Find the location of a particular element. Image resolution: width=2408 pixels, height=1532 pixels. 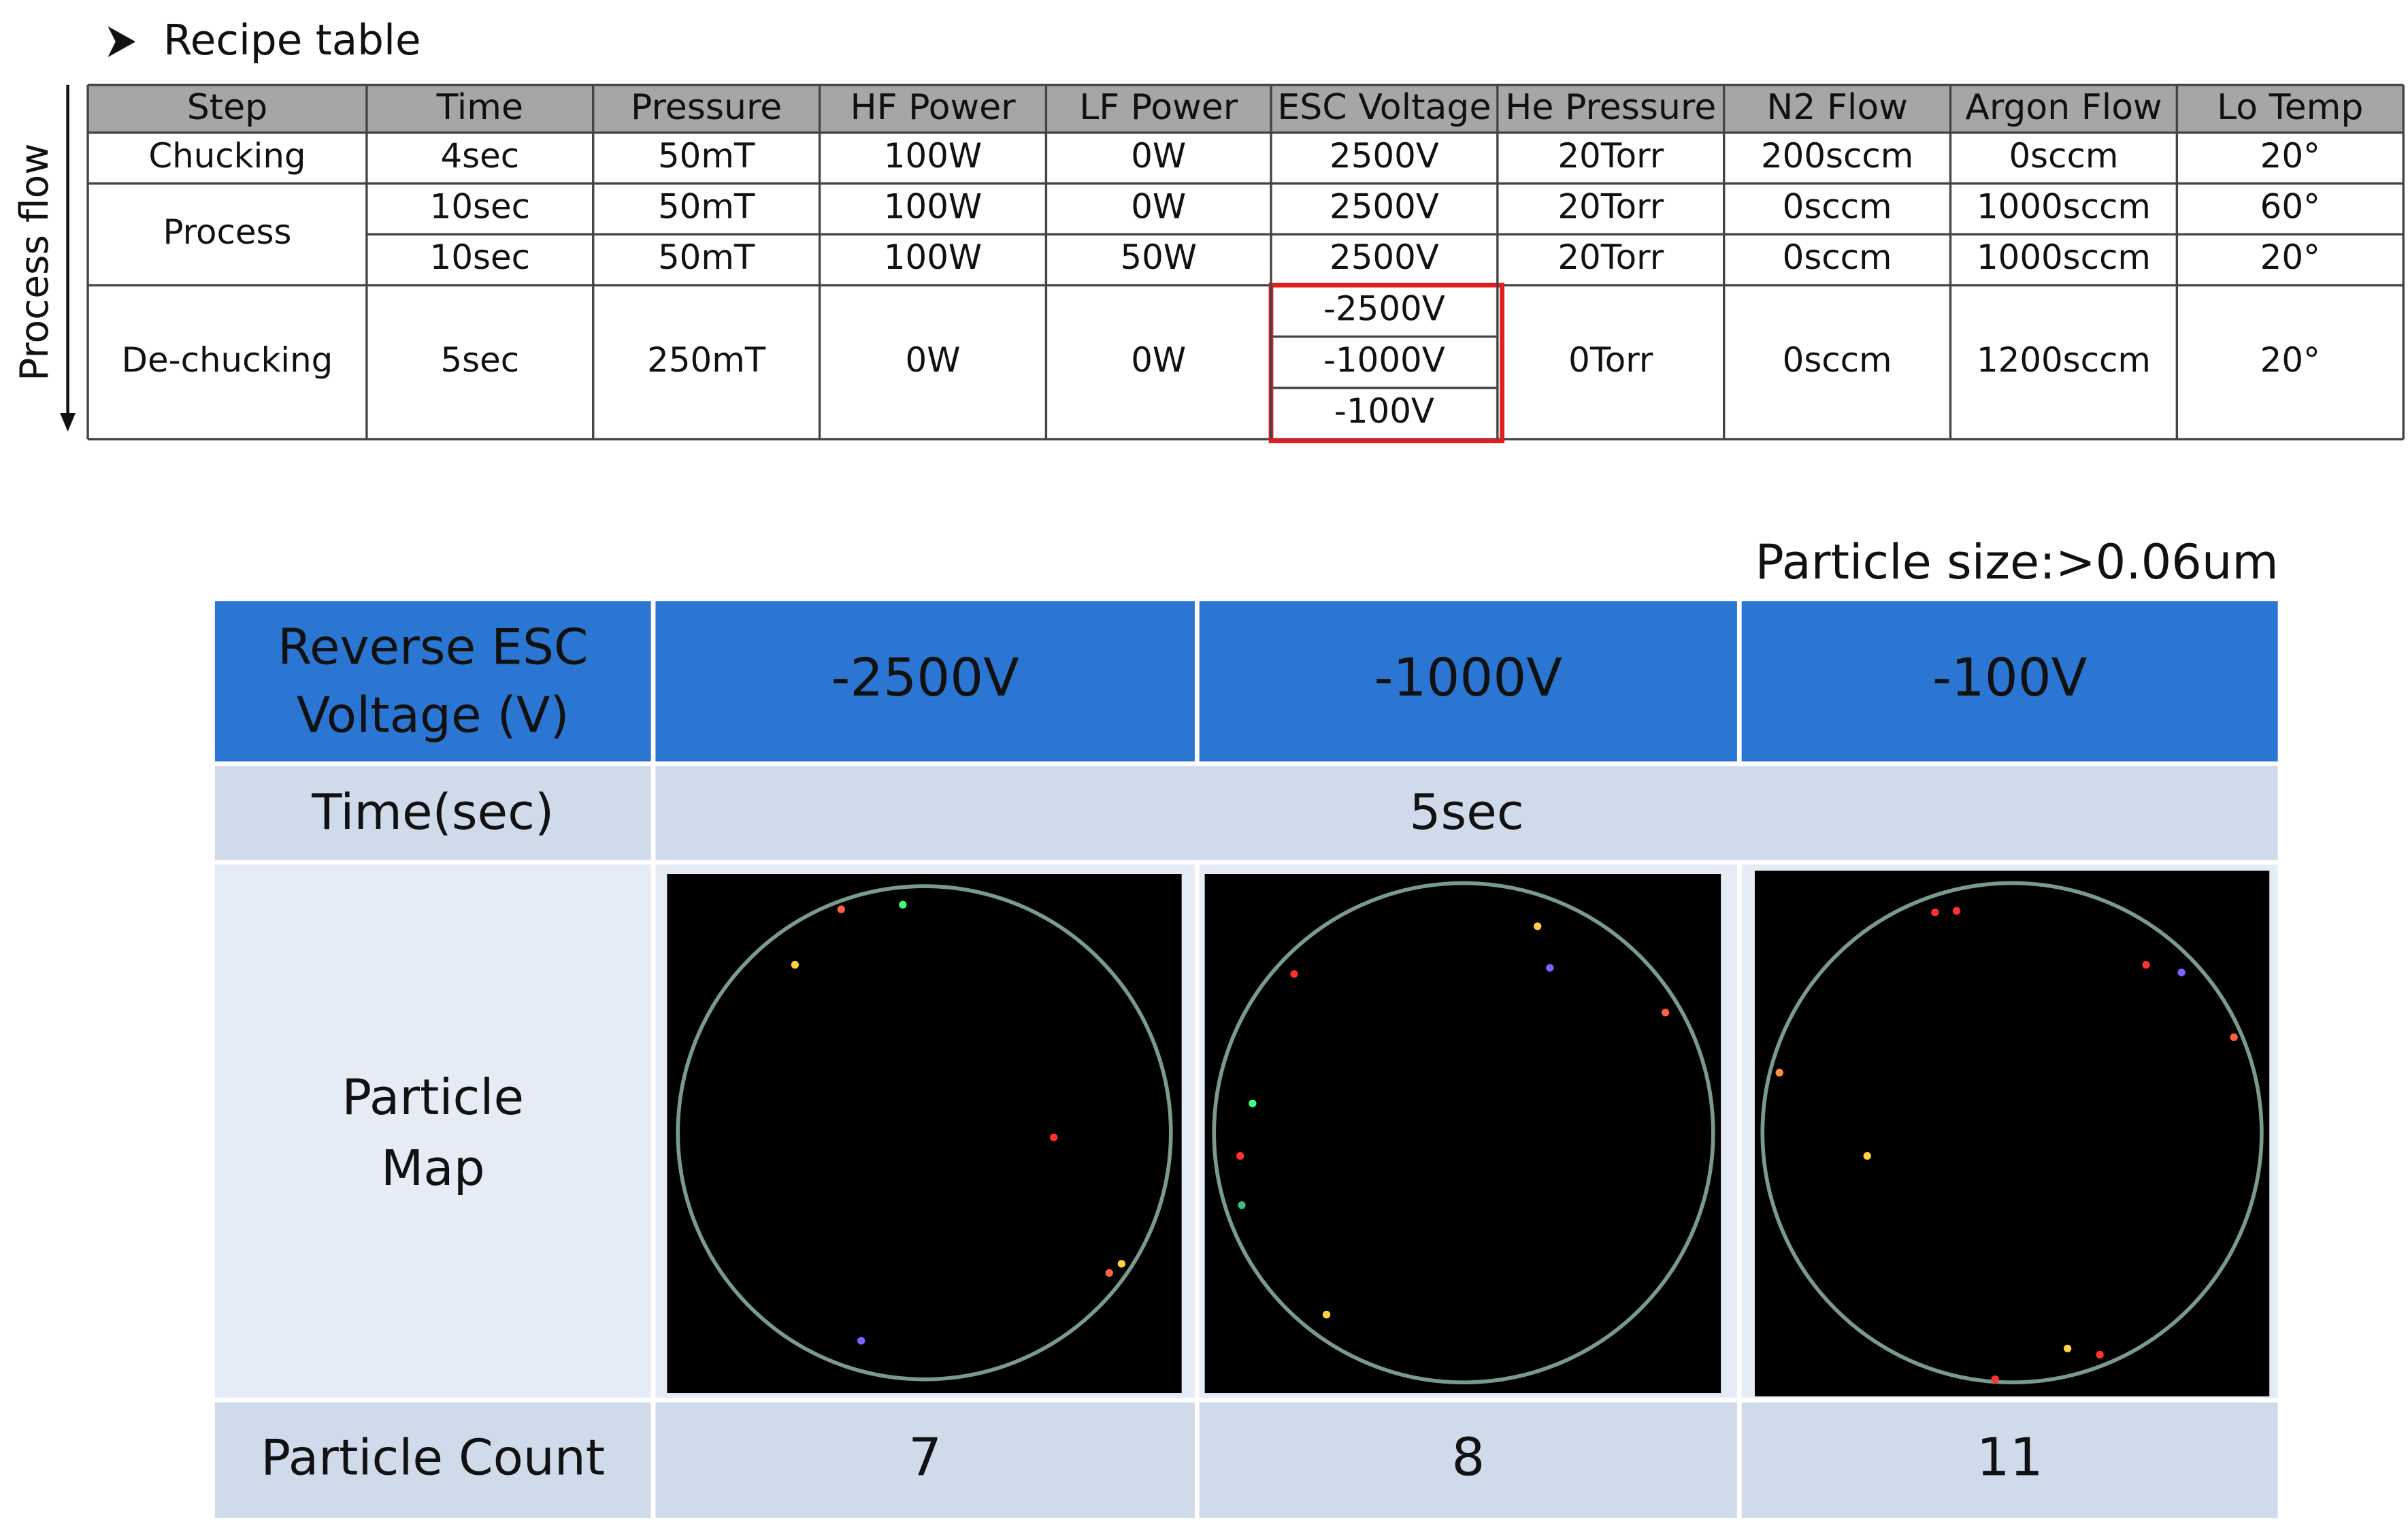

step-cell: Chucking is located at coordinates (227, 156).